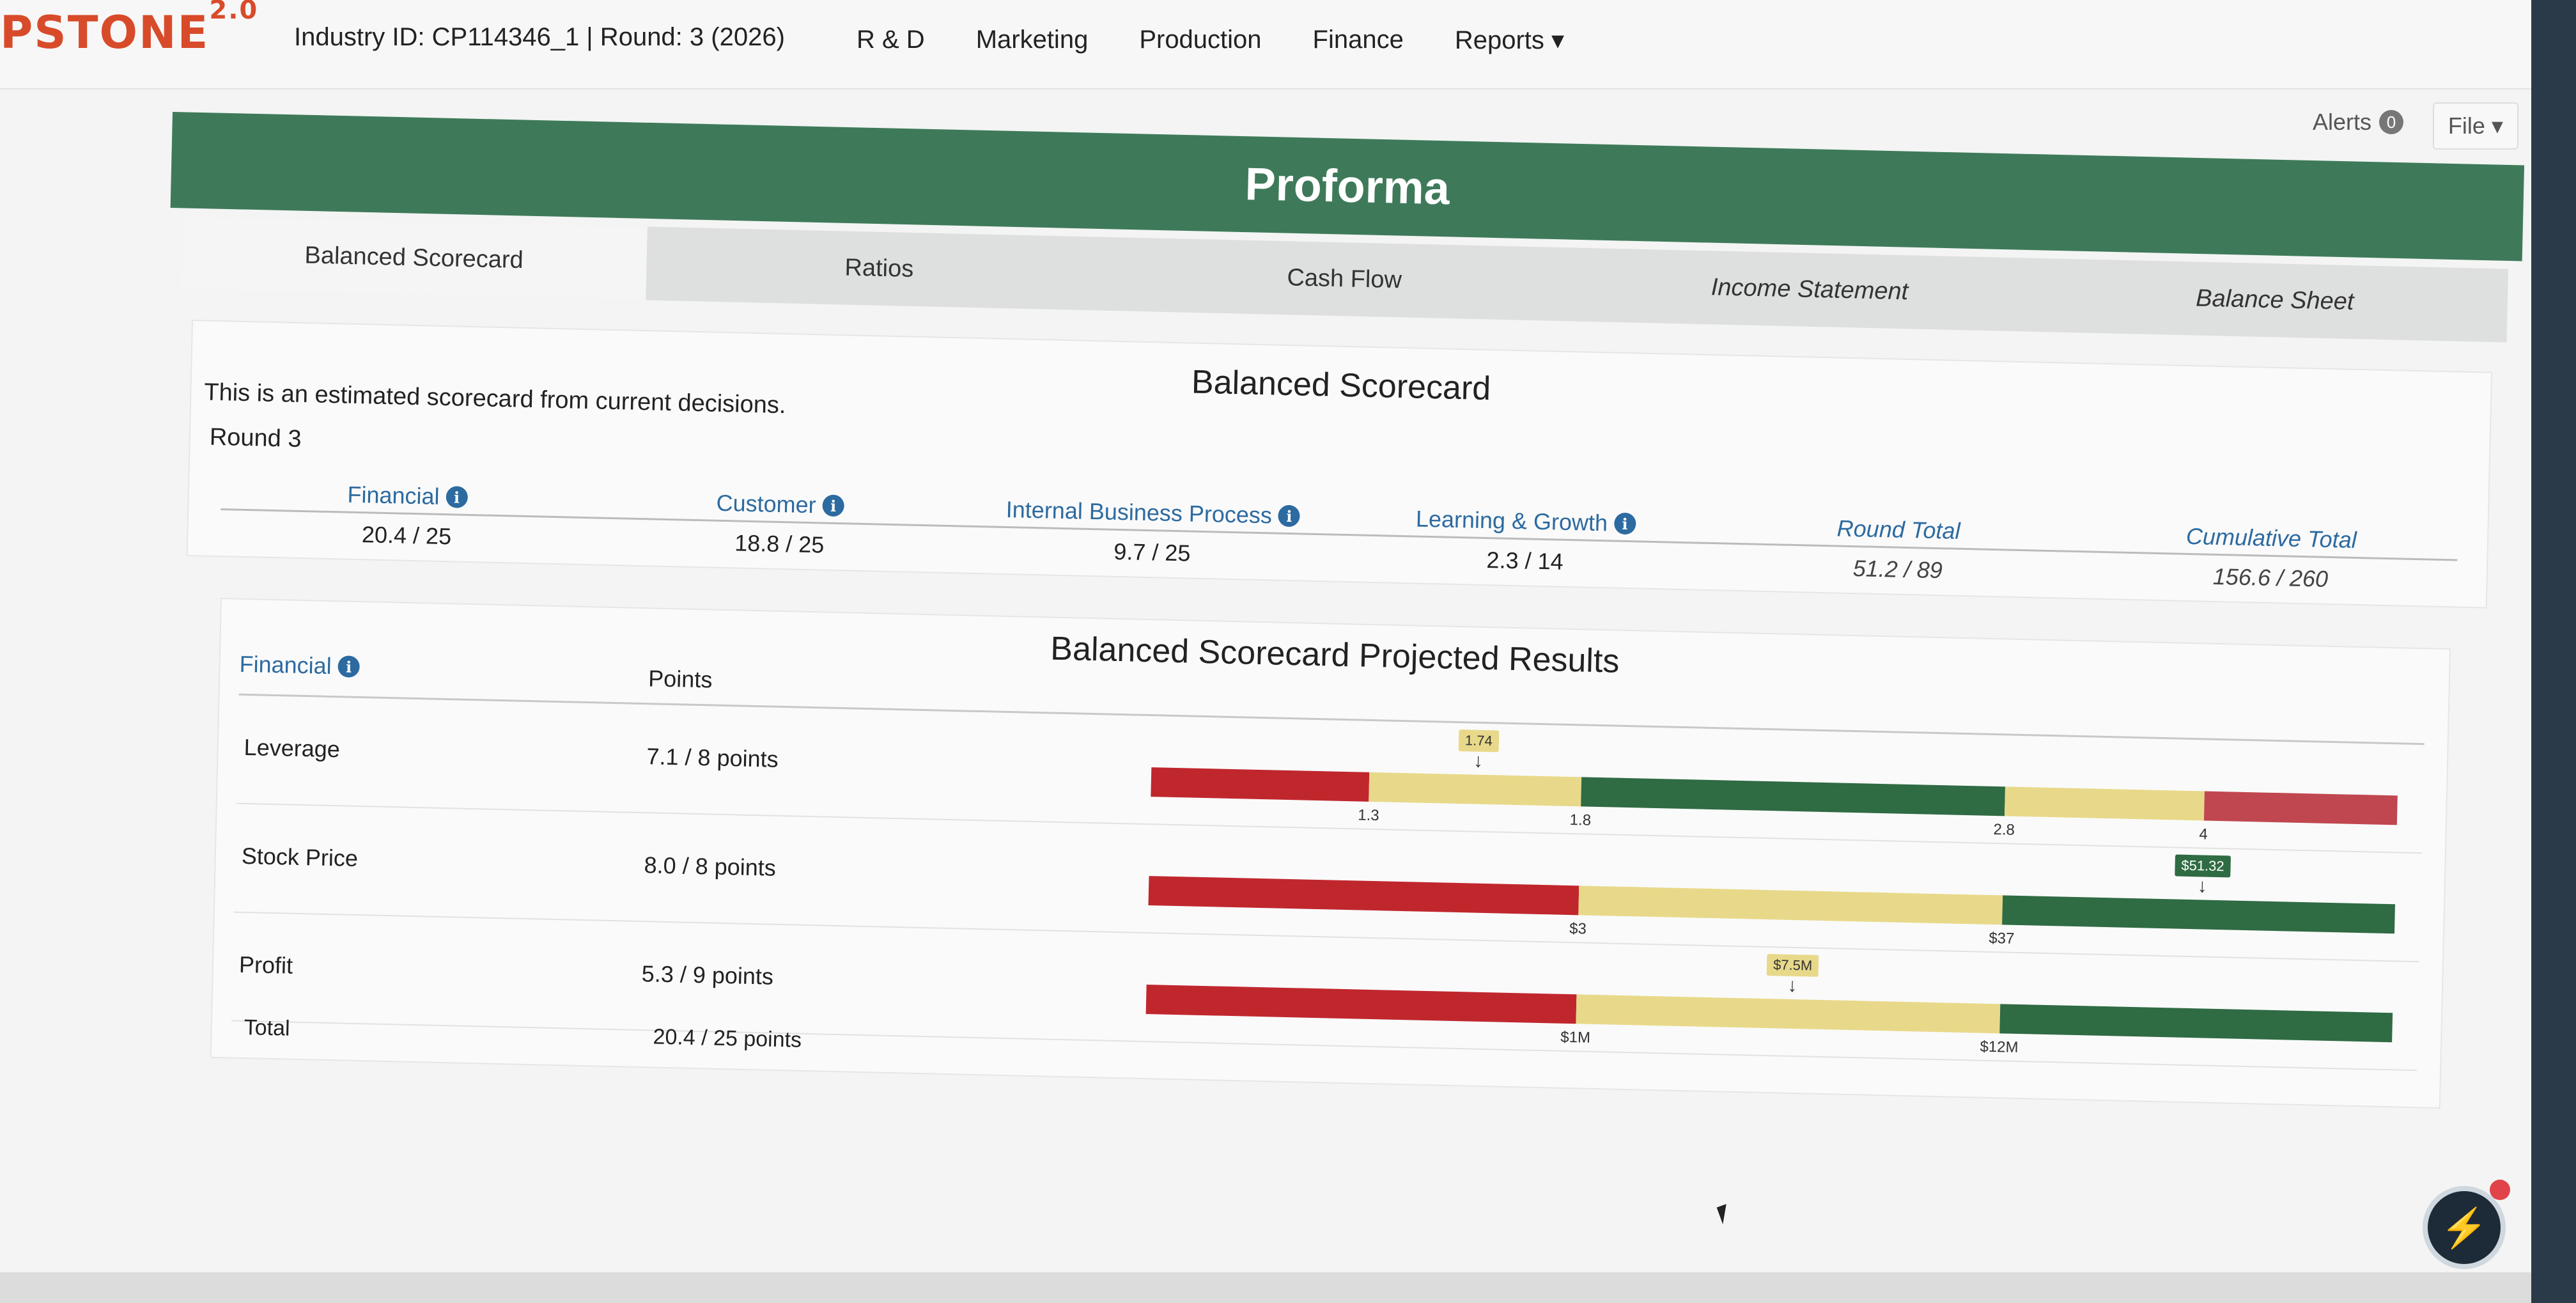 Image resolution: width=2576 pixels, height=1303 pixels. I want to click on tab-ratios: Ratios, so click(879, 268).